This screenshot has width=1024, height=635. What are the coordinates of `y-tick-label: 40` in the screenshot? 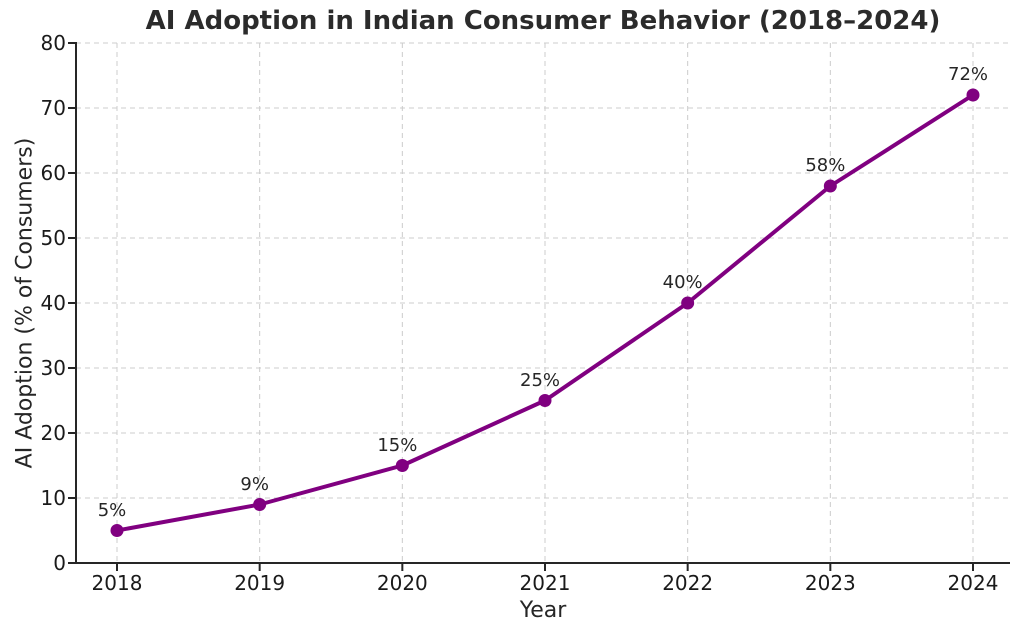 It's located at (53, 303).